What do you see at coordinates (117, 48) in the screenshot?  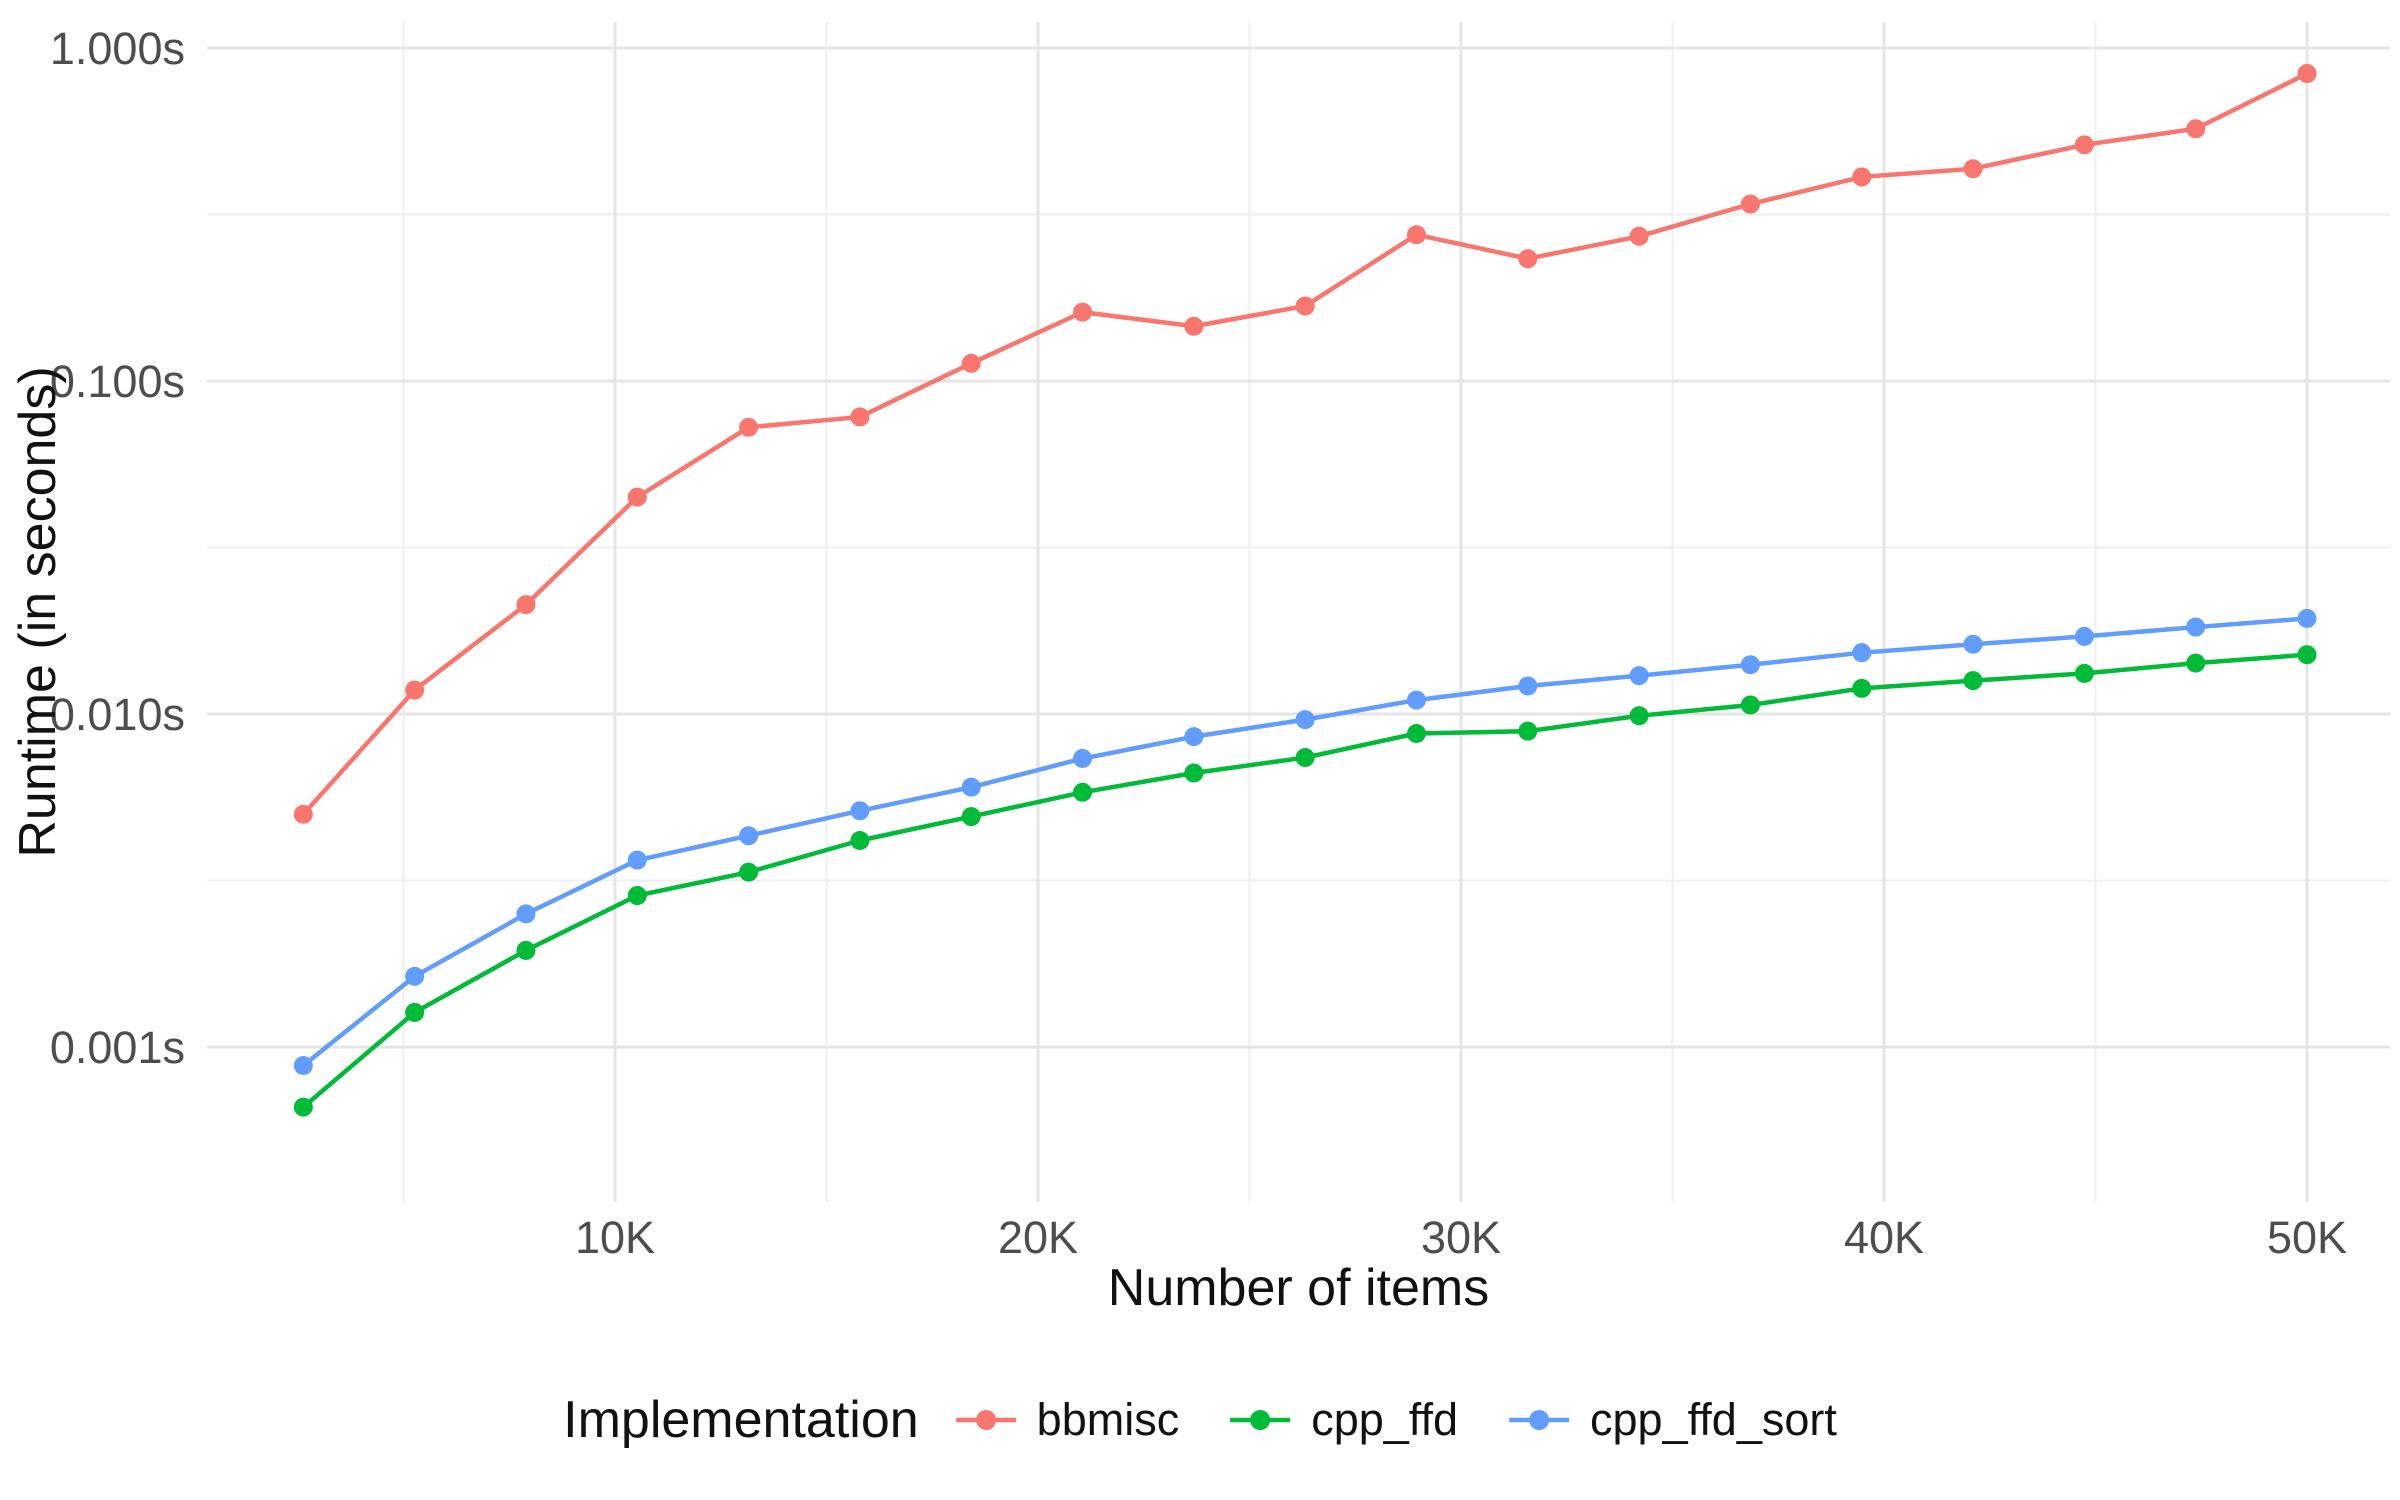 I see `y-axis-tick-label: 1.000s` at bounding box center [117, 48].